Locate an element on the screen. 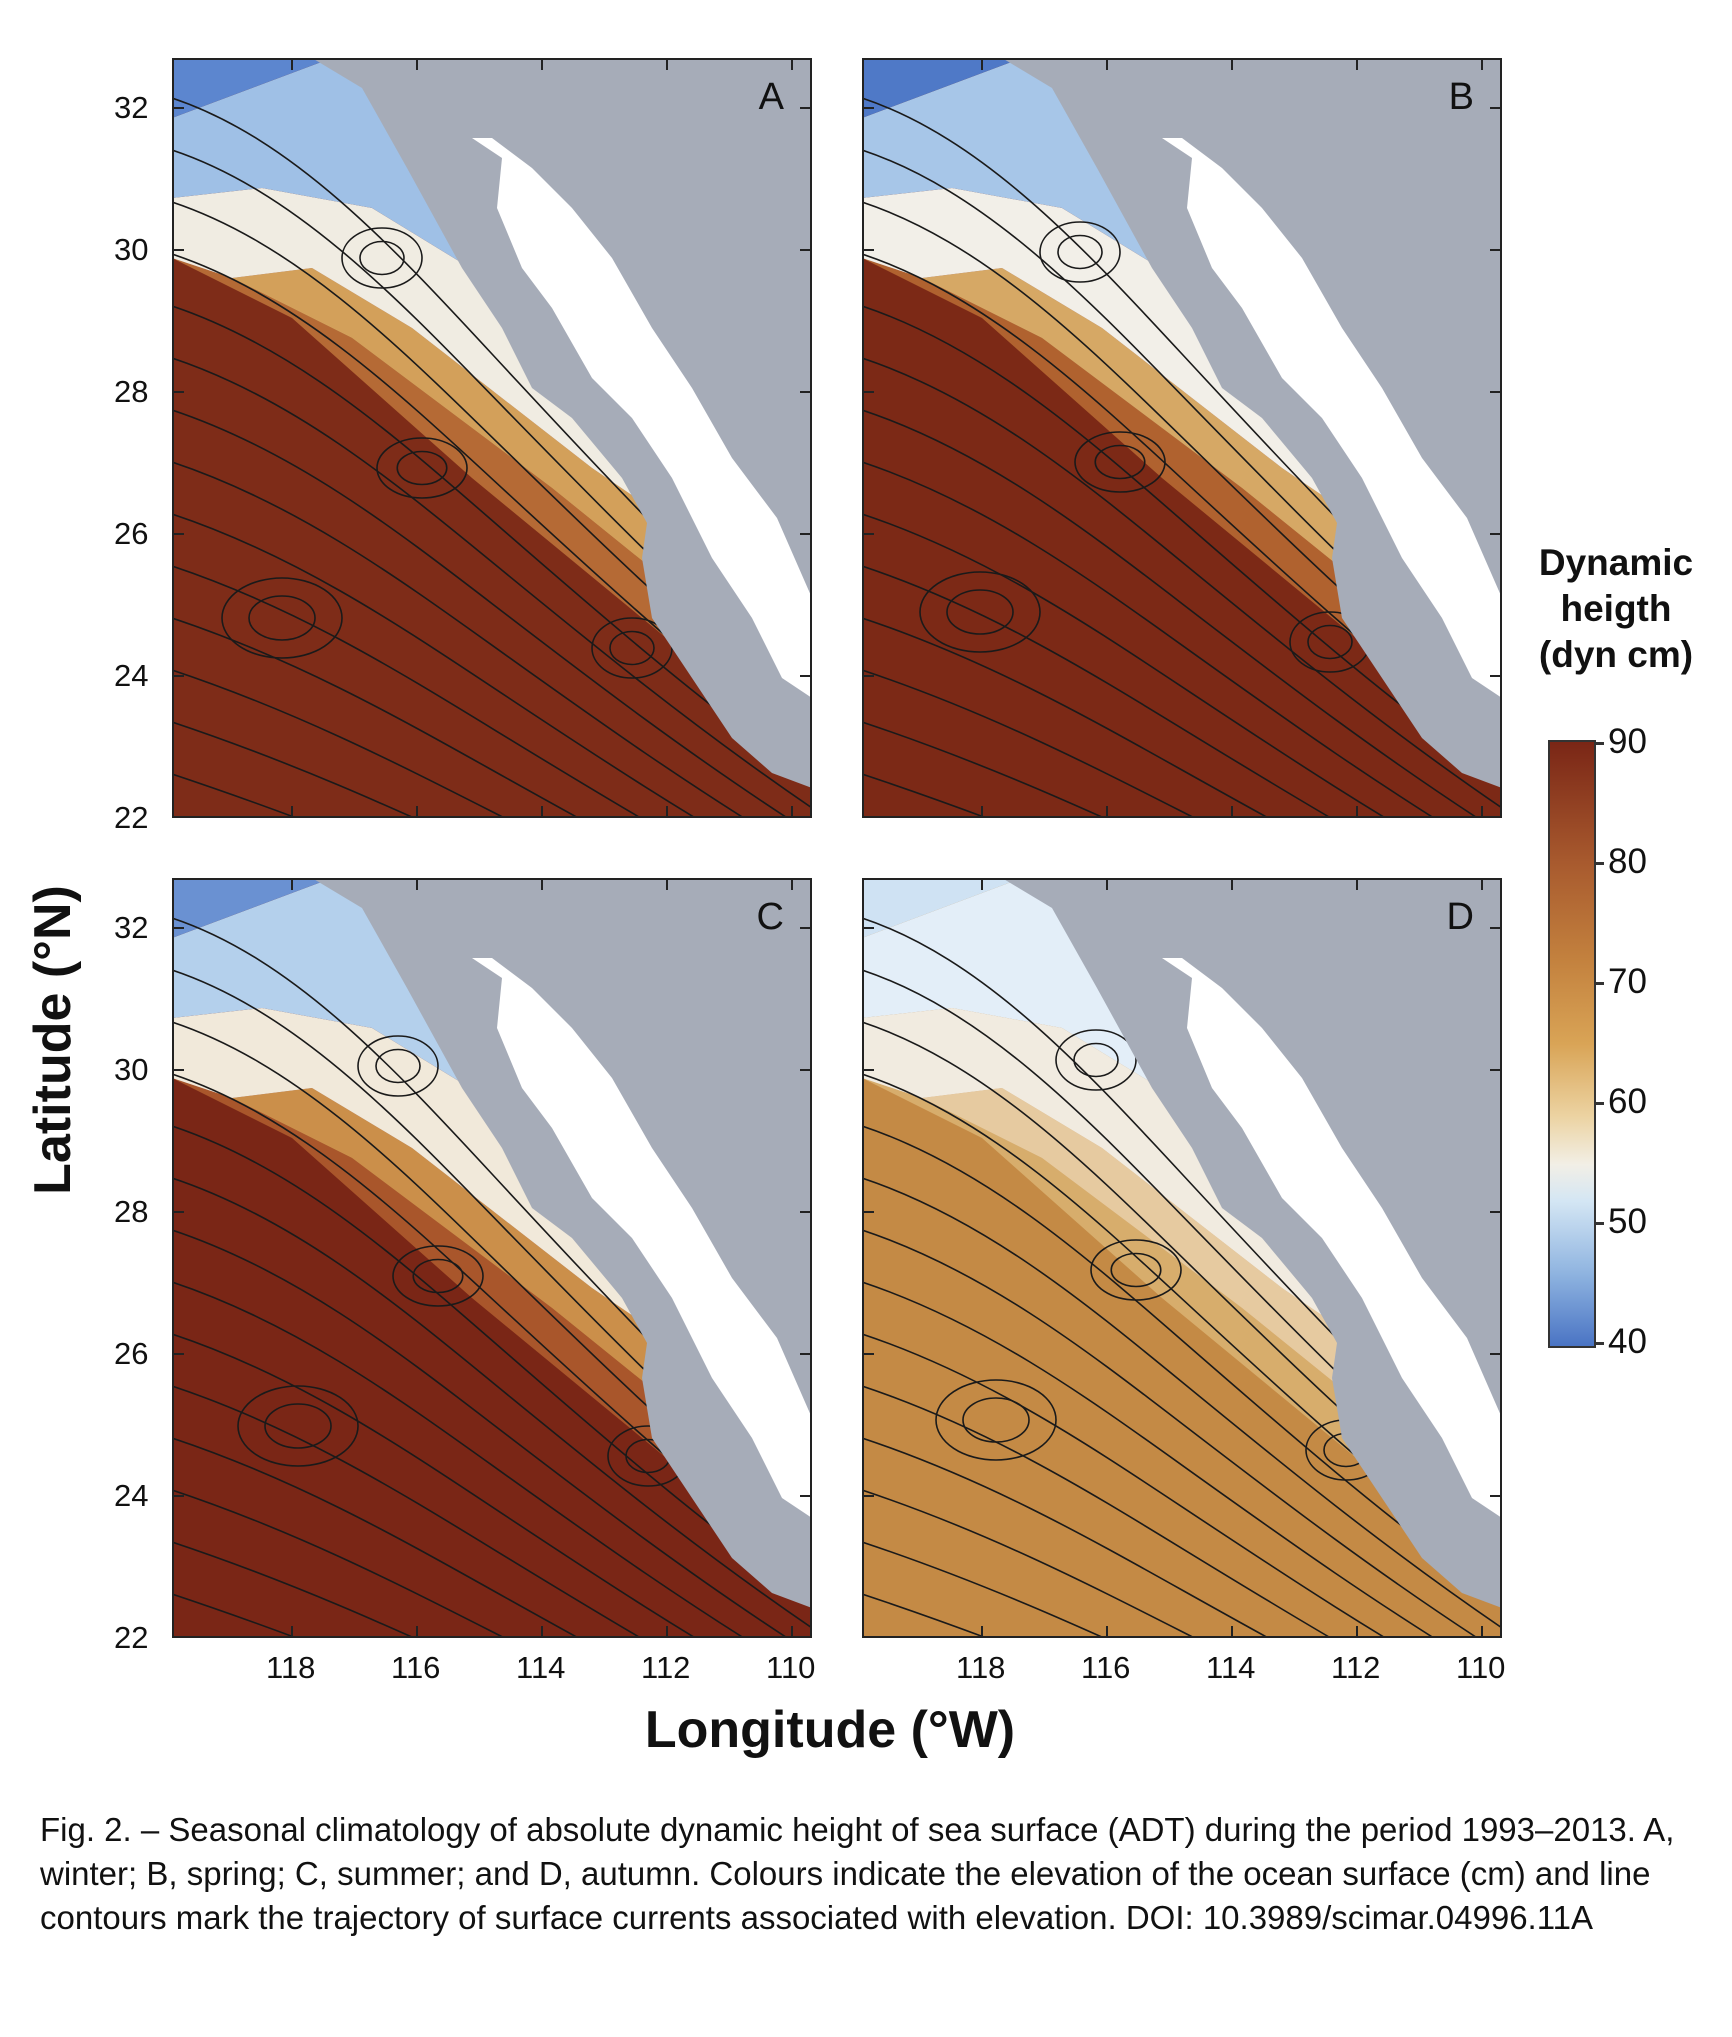  panel-letter-a: A is located at coordinates (771, 97).